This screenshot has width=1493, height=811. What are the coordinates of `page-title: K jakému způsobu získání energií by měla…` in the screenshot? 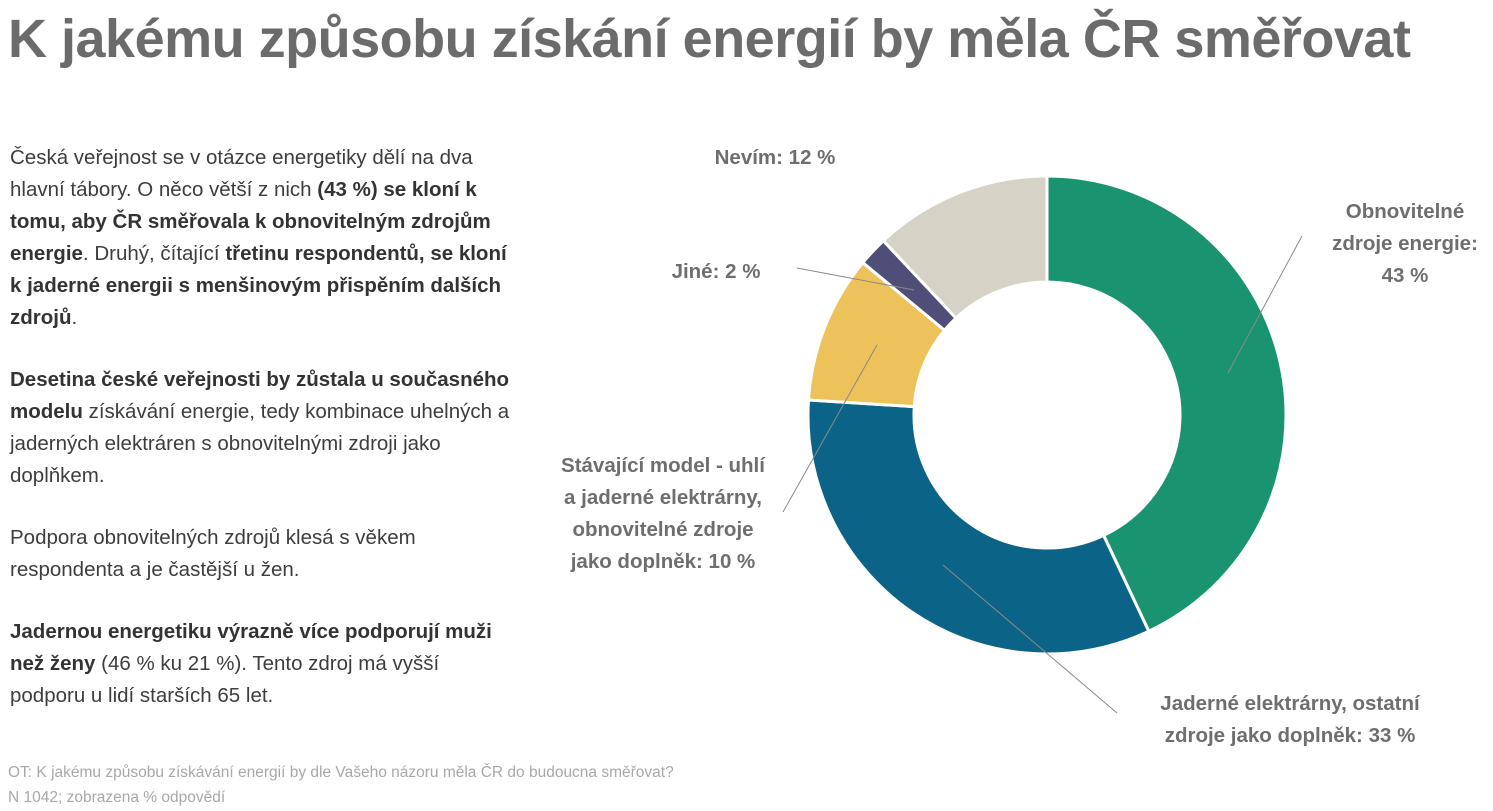 It's located at (709, 39).